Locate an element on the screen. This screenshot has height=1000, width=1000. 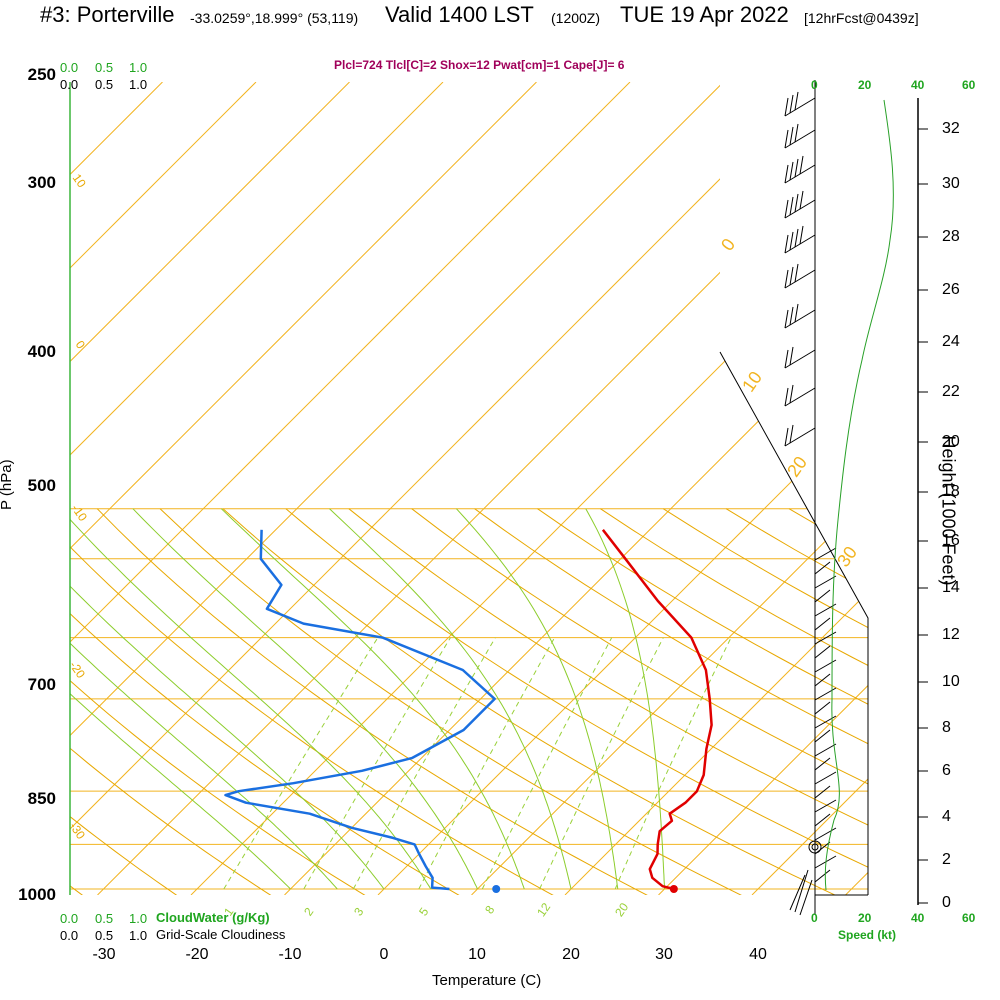
station-title: #3: Porterville is located at coordinates (107, 14).